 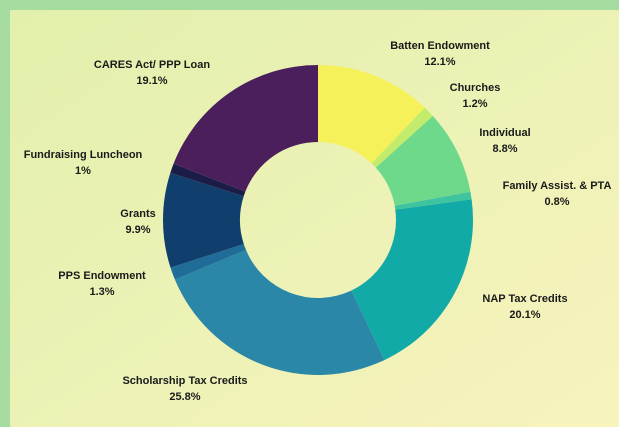 What do you see at coordinates (524, 299) in the screenshot?
I see `slice-label: NAP Tax Credits` at bounding box center [524, 299].